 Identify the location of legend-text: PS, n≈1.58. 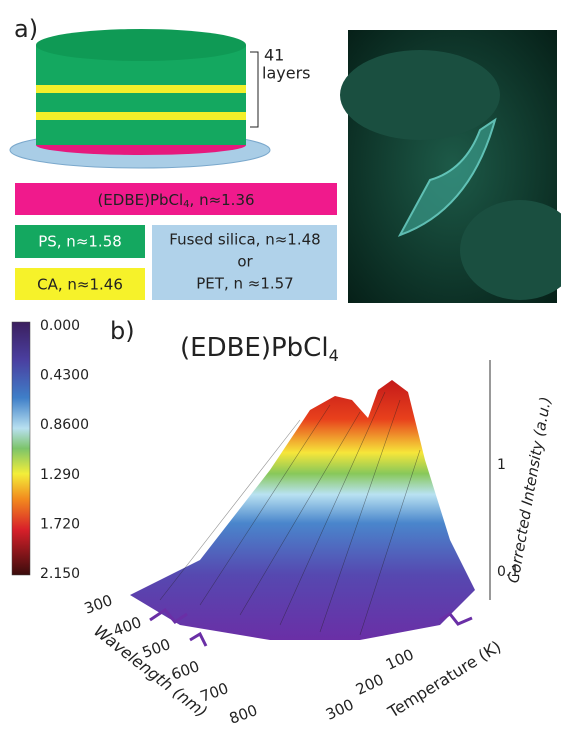
(80, 242).